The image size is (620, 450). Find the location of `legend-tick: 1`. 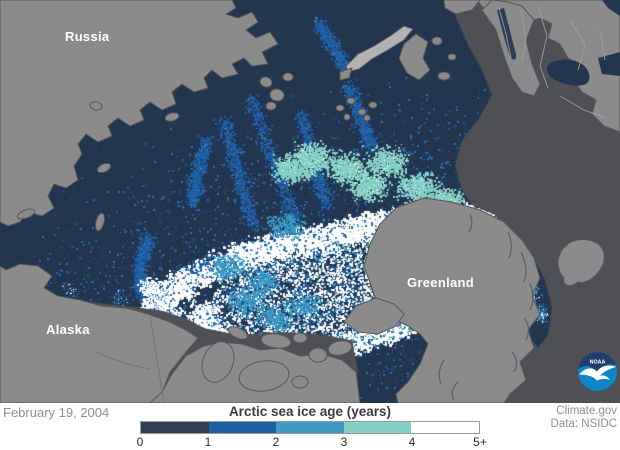

legend-tick: 1 is located at coordinates (208, 442).